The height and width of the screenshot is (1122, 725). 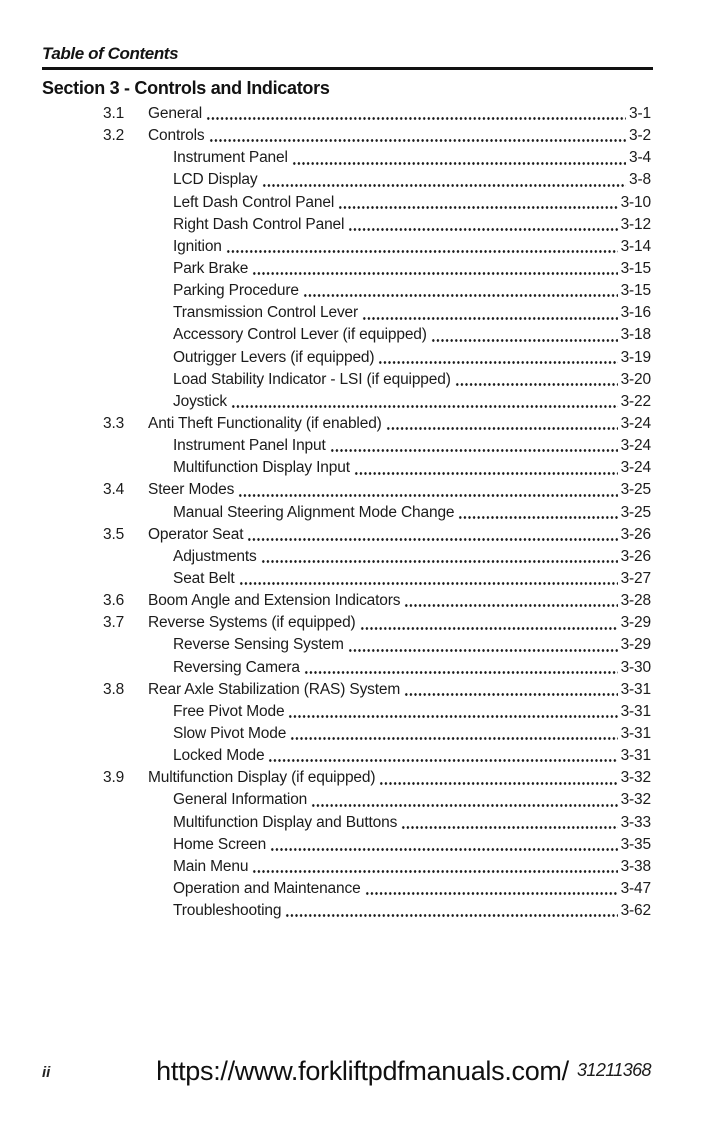 What do you see at coordinates (240, 800) in the screenshot?
I see `toc-entry-title: General Information` at bounding box center [240, 800].